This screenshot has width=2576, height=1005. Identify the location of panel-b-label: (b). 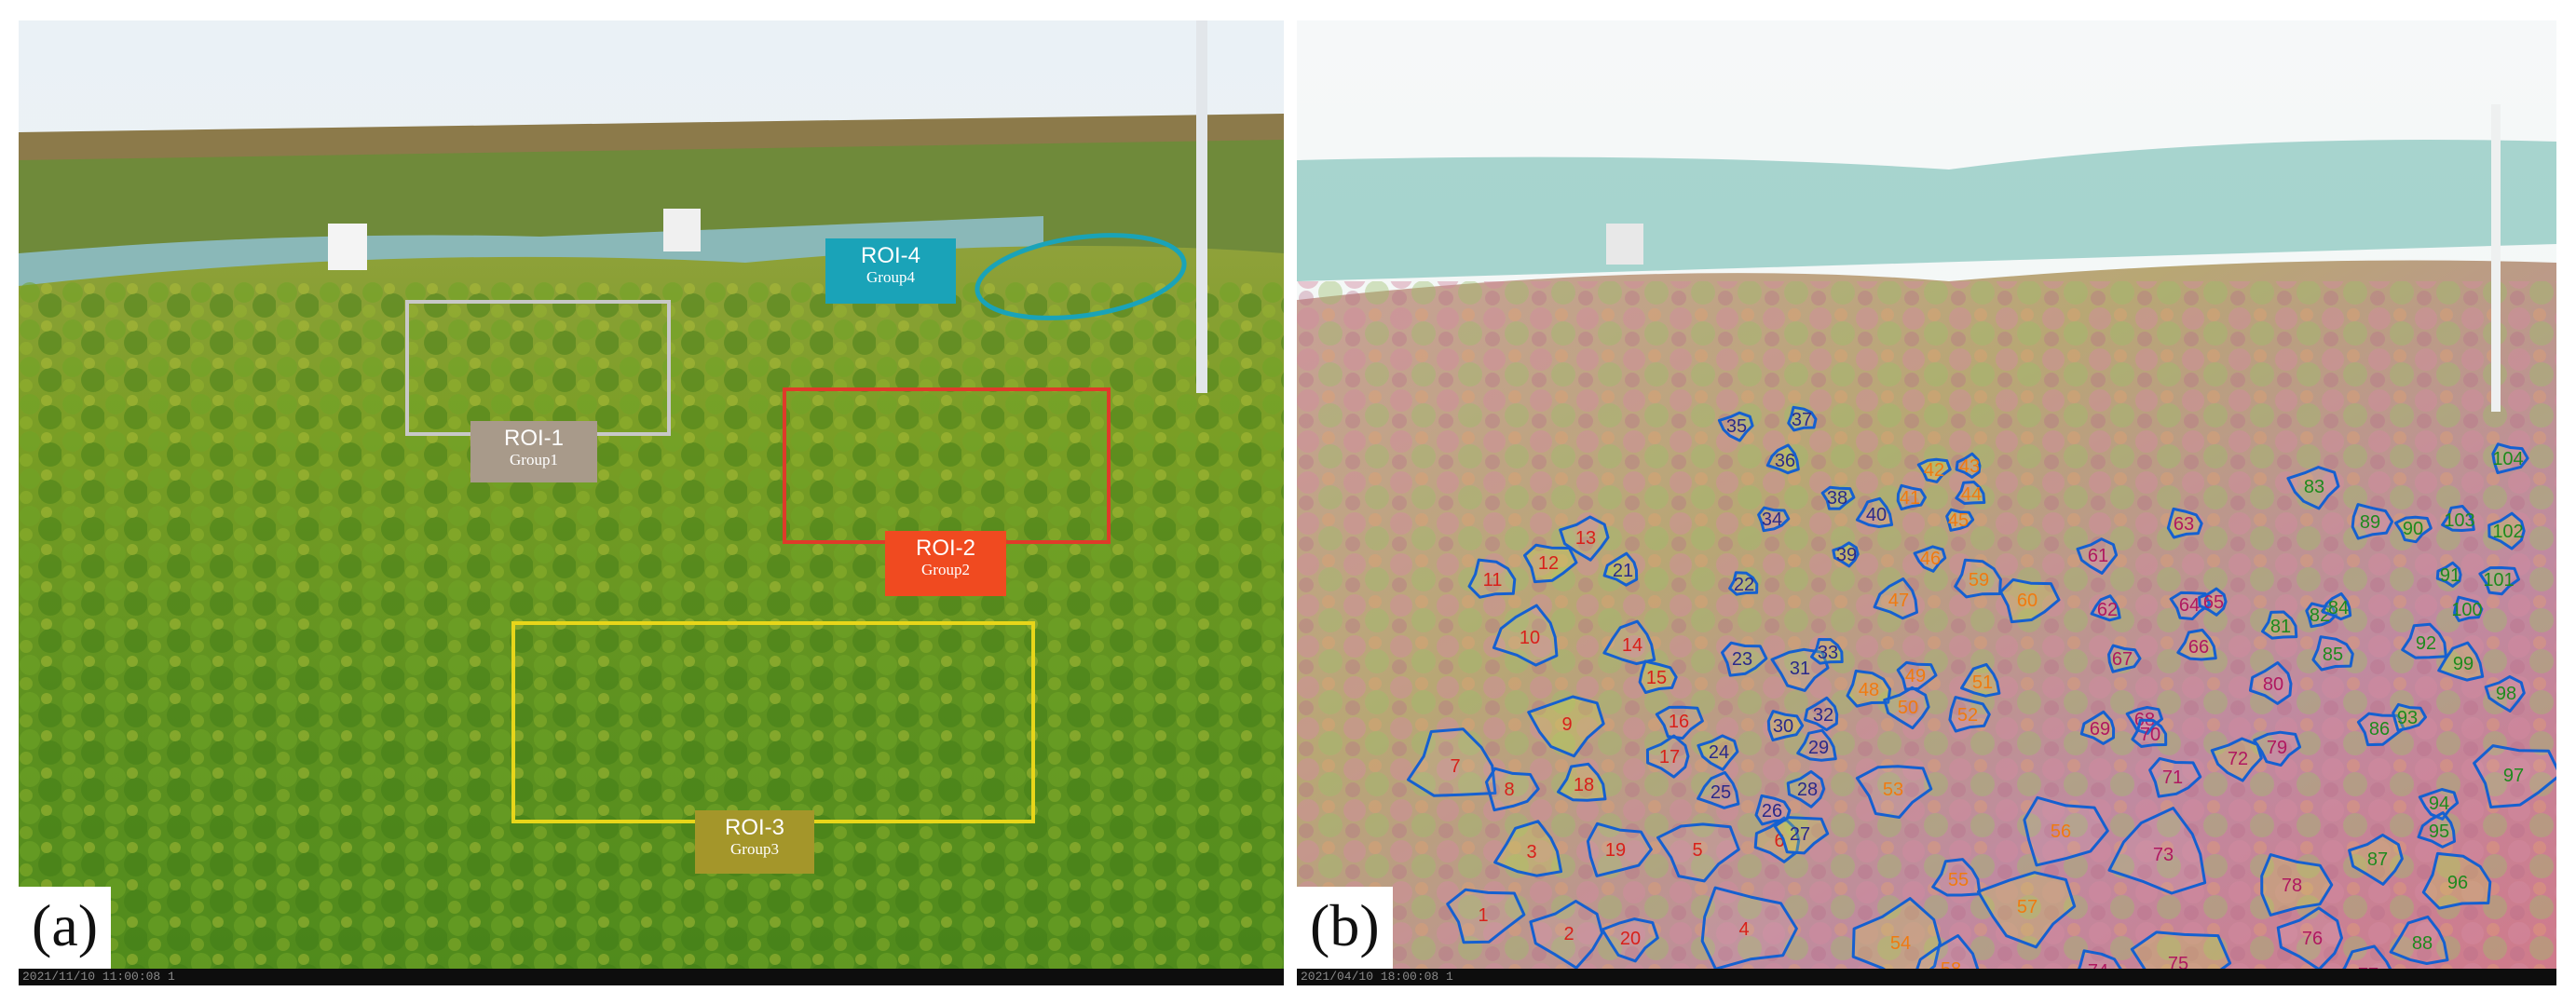
(1345, 928).